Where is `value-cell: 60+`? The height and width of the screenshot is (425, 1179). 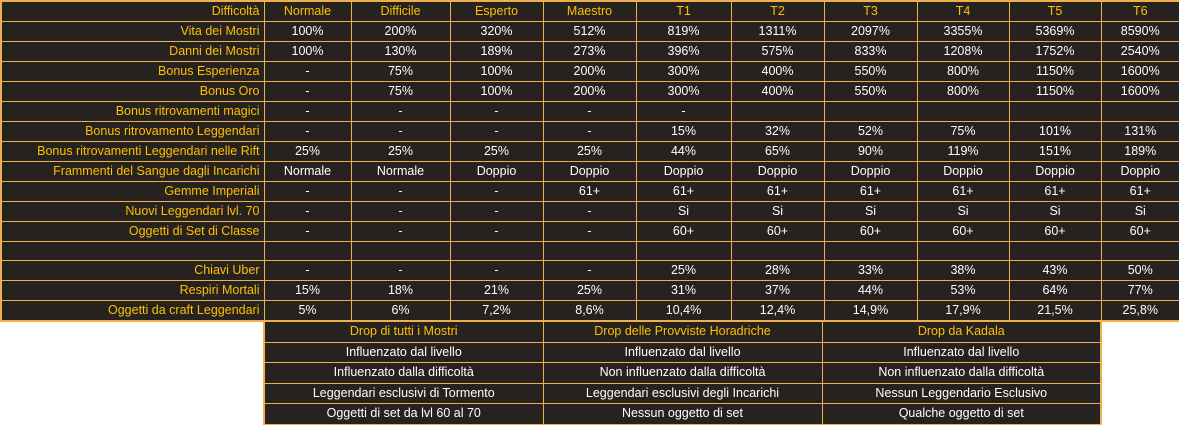 value-cell: 60+ is located at coordinates (963, 231).